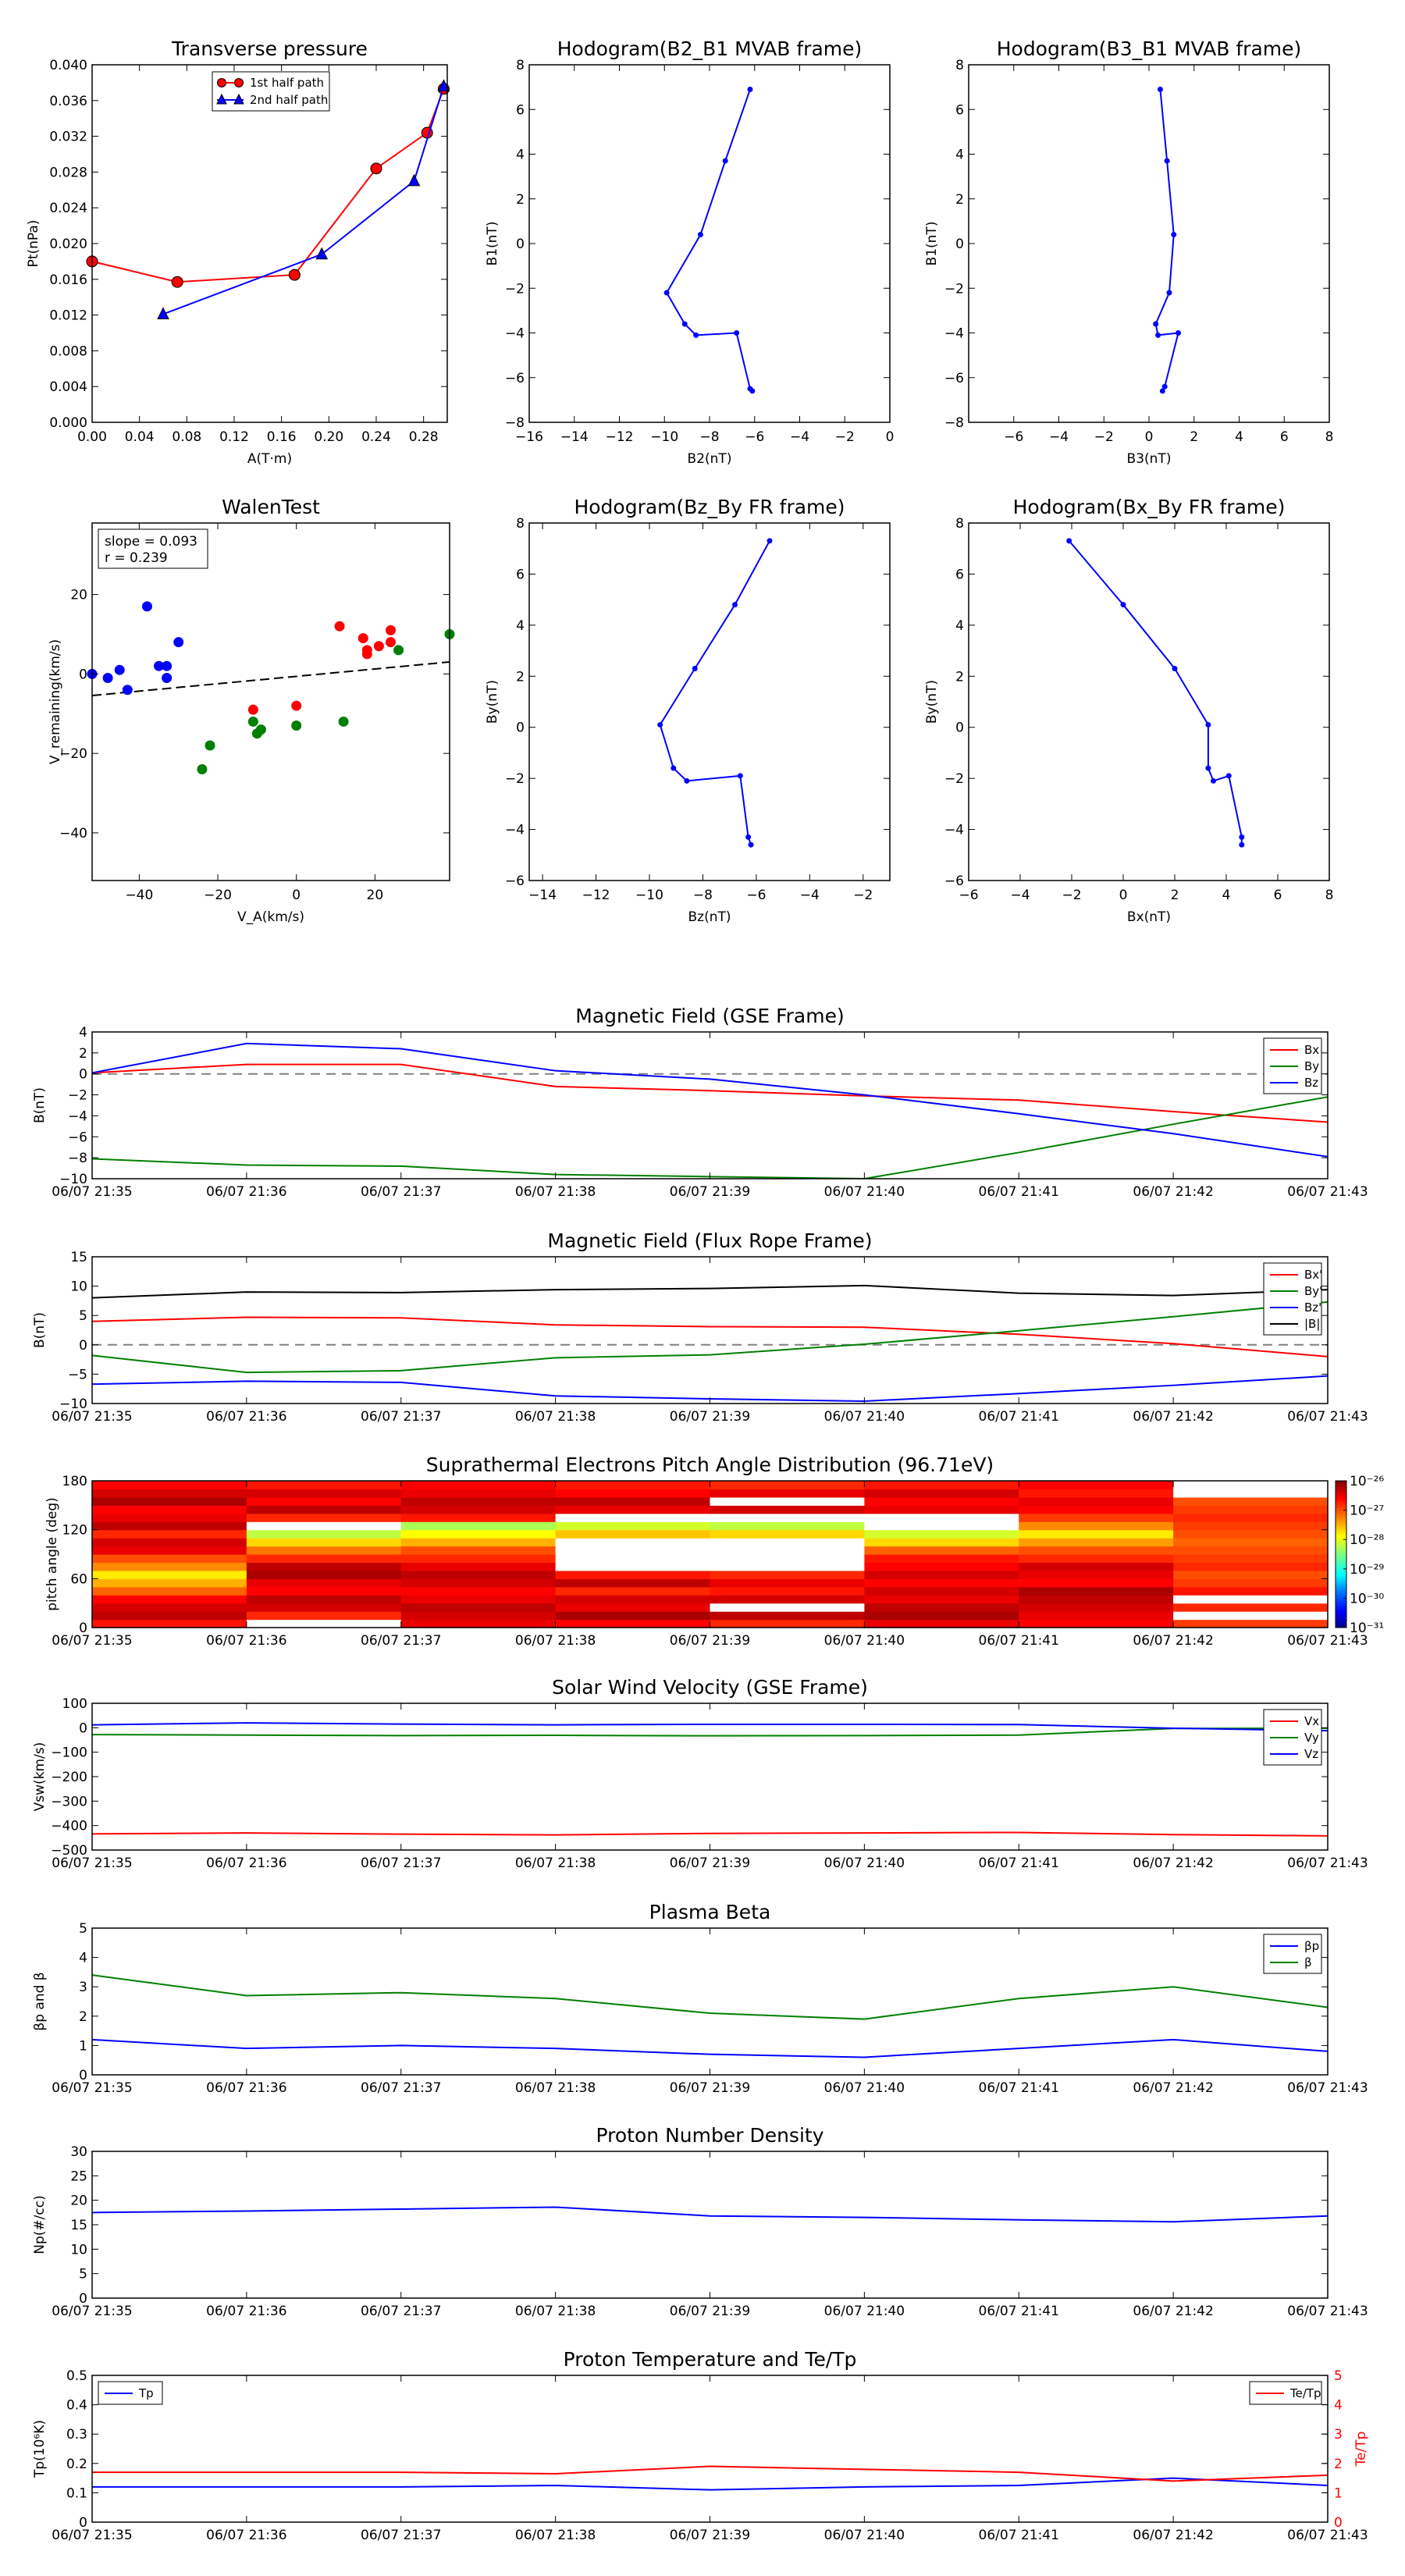  Describe the element at coordinates (1311, 1083) in the screenshot. I see `legend-label: Bz` at that location.